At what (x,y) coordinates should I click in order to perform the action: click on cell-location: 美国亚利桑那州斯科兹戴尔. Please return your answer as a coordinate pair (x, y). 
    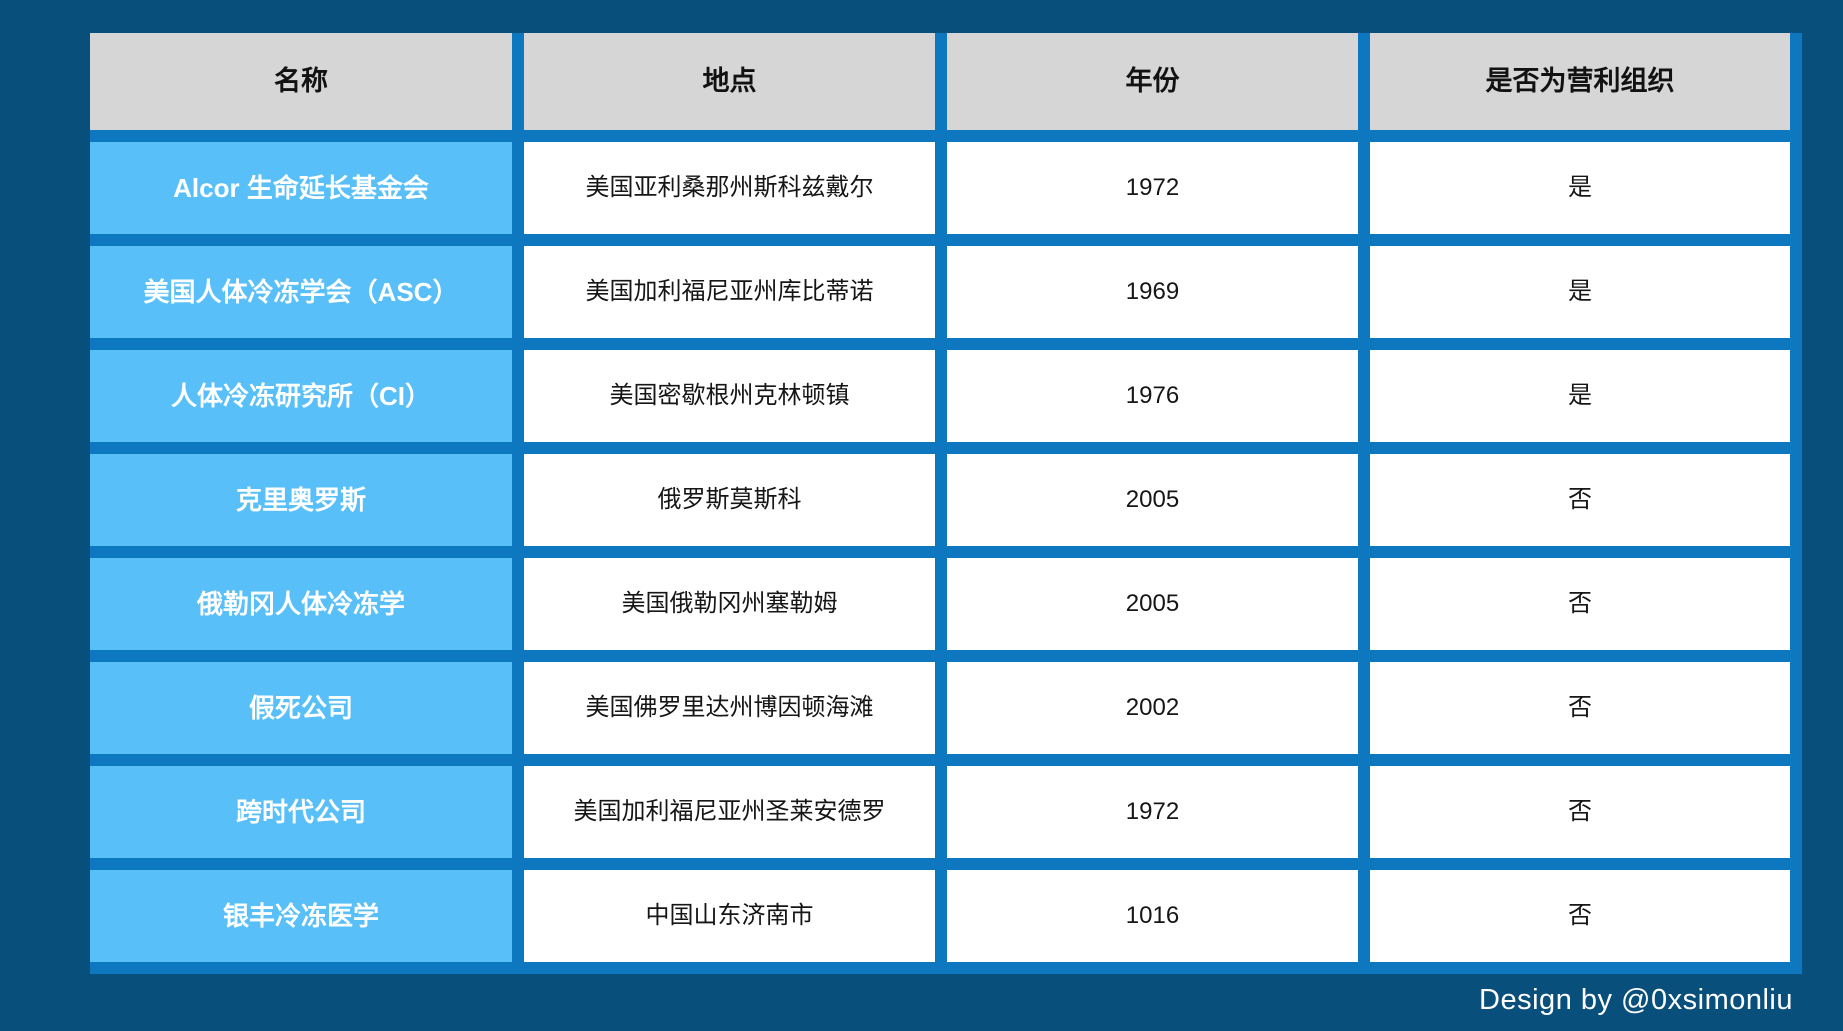
    Looking at the image, I should click on (729, 188).